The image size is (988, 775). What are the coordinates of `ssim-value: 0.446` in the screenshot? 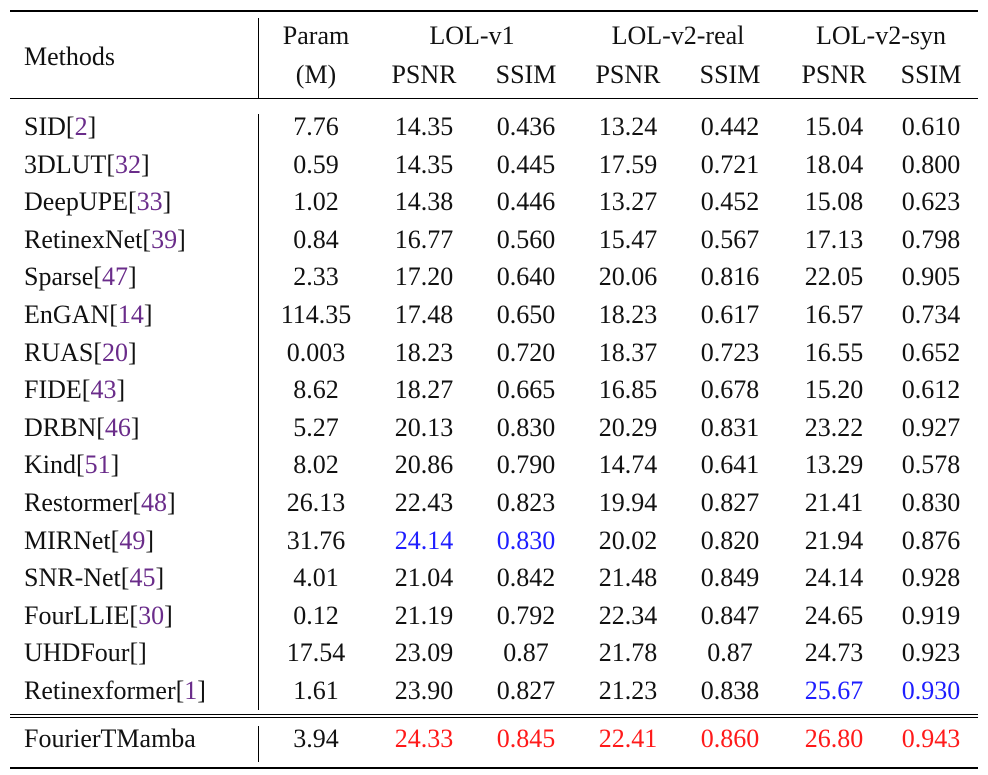 It's located at (526, 202).